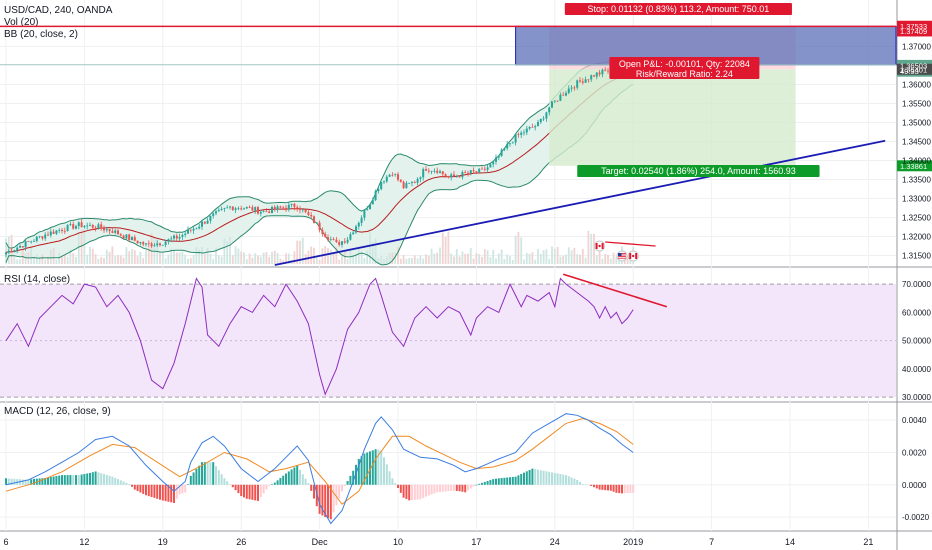 Image resolution: width=932 pixels, height=550 pixels. Describe the element at coordinates (916, 369) in the screenshot. I see `rsi-tick-label: 40.0000` at that location.